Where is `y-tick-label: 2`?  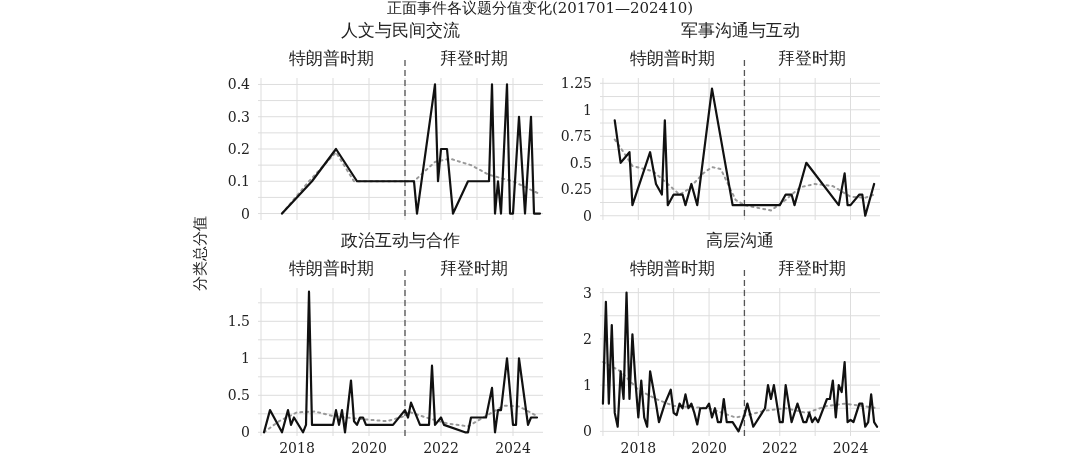 y-tick-label: 2 is located at coordinates (587, 338).